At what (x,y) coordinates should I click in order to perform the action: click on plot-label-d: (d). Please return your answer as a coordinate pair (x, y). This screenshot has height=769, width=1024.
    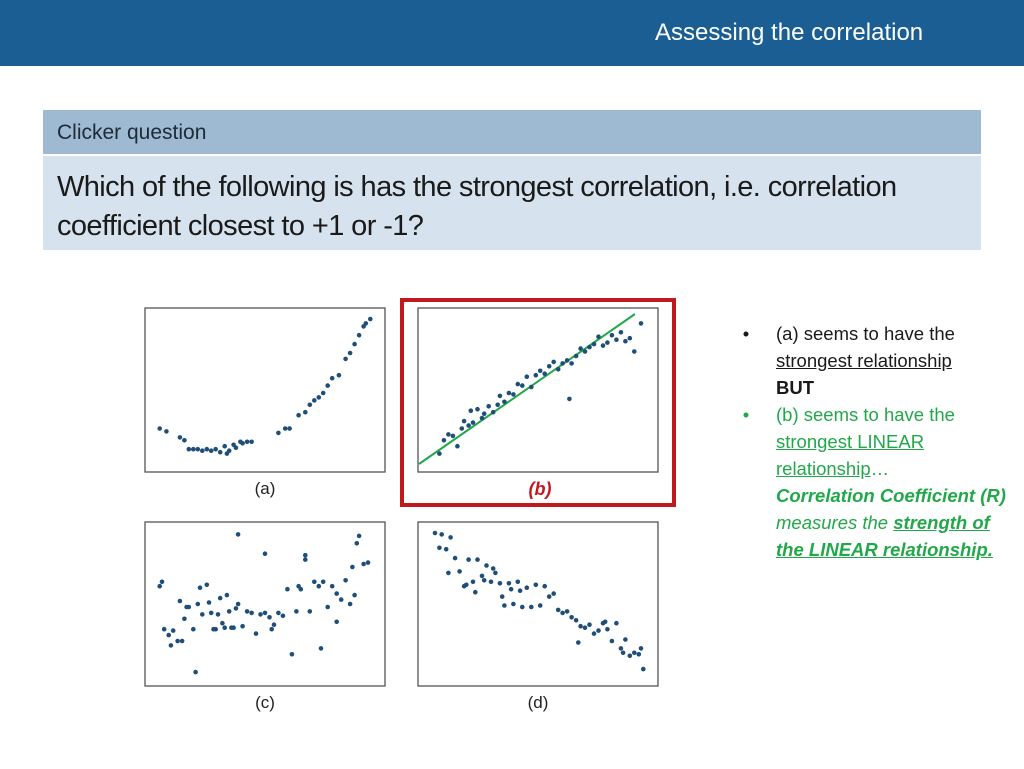
    Looking at the image, I should click on (538, 702).